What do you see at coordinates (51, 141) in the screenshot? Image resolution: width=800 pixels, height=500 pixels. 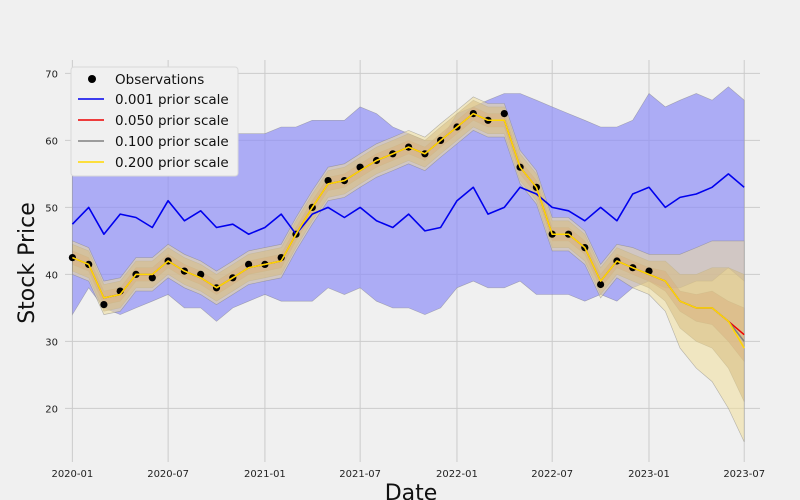 I see `y-tick-label: 60` at bounding box center [51, 141].